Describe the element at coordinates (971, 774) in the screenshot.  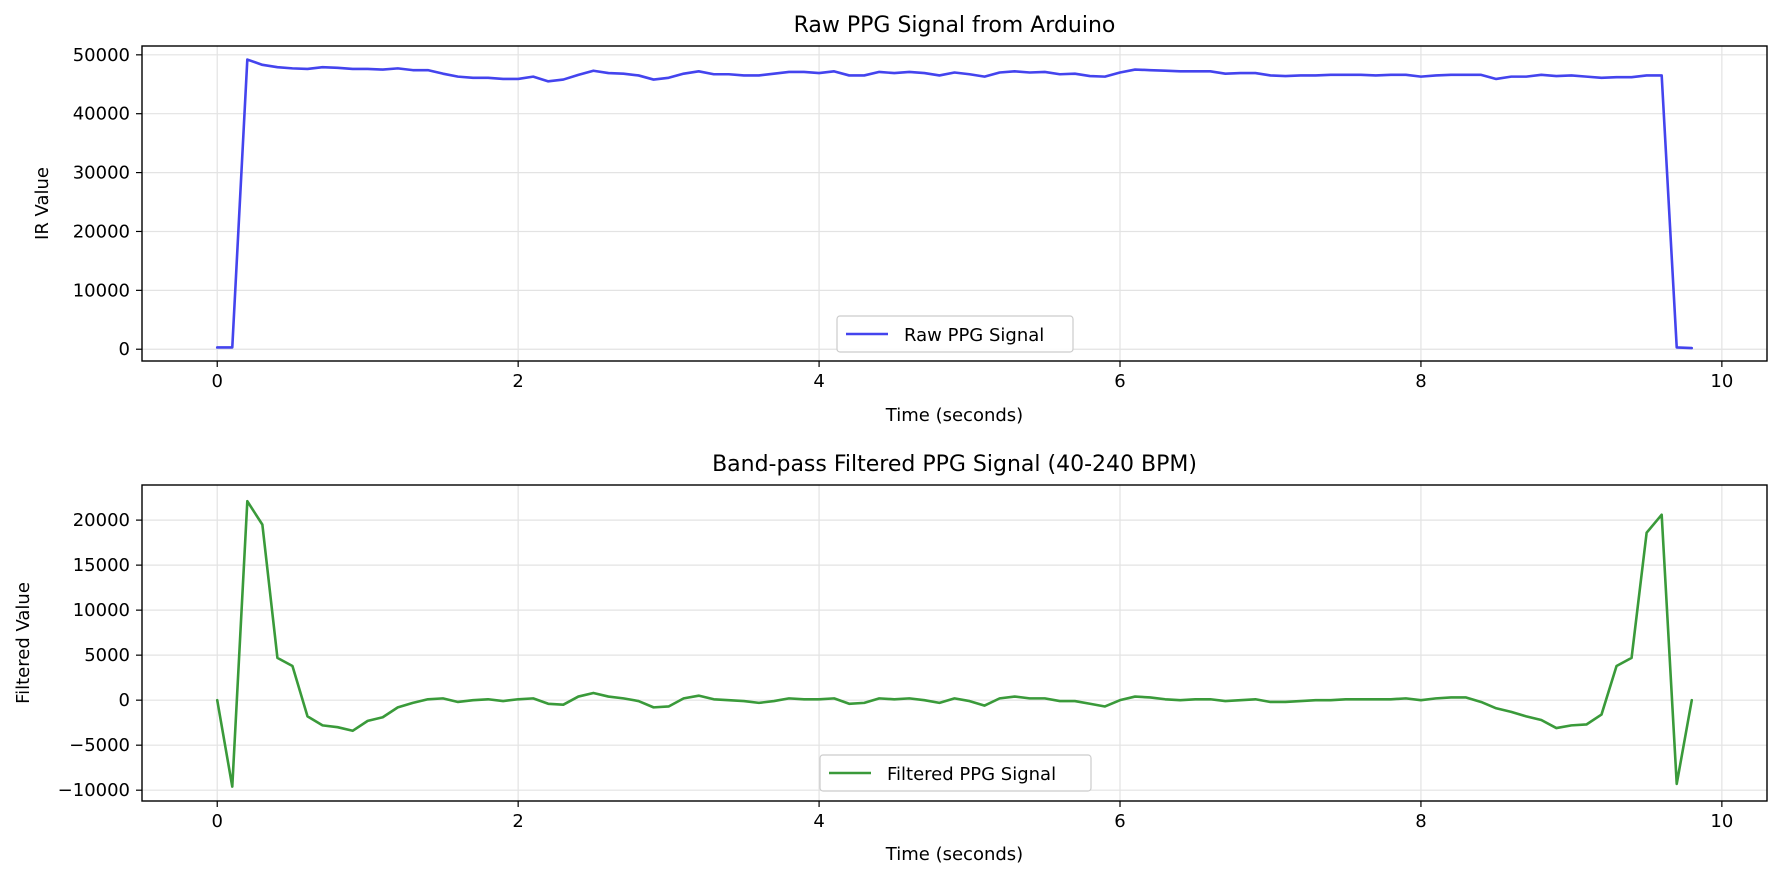
I see `filtered-legend-label: Filtered PPG Signal` at that location.